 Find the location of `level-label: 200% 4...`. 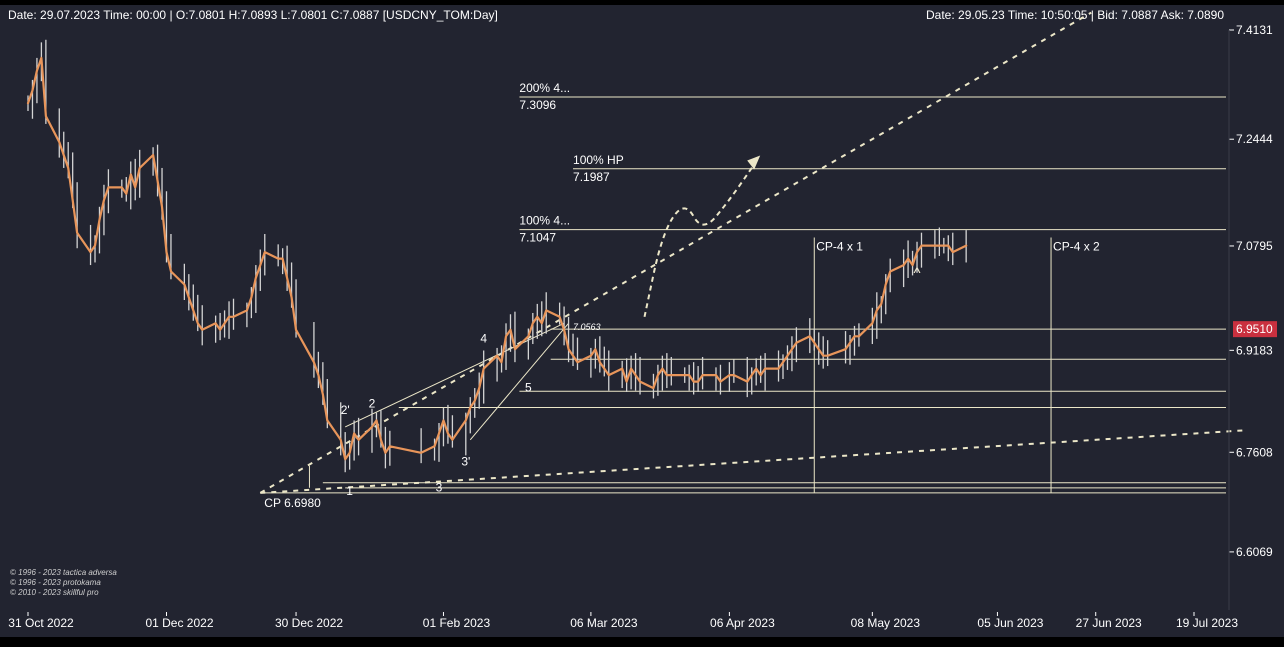

level-label: 200% 4... is located at coordinates (544, 88).